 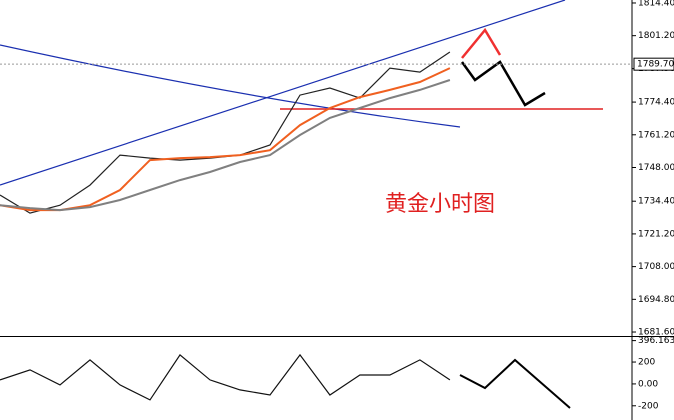 What do you see at coordinates (648, 406) in the screenshot?
I see `y-tick-label: -200` at bounding box center [648, 406].